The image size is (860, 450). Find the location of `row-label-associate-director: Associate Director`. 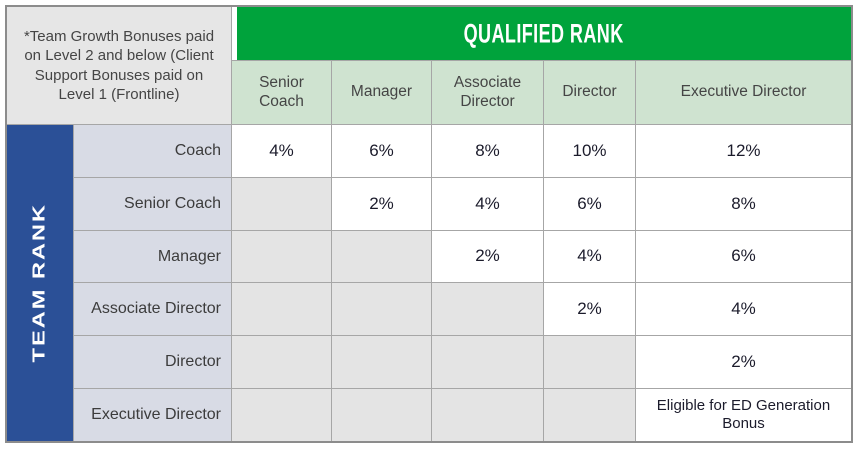

row-label-associate-director: Associate Director is located at coordinates (152, 309).